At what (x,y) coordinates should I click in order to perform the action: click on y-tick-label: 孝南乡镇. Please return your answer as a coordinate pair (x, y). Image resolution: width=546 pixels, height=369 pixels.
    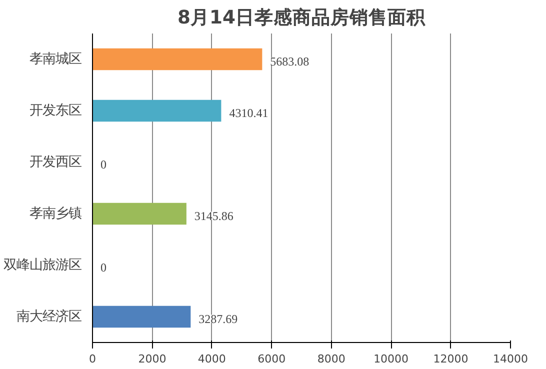
    Looking at the image, I should click on (56, 214).